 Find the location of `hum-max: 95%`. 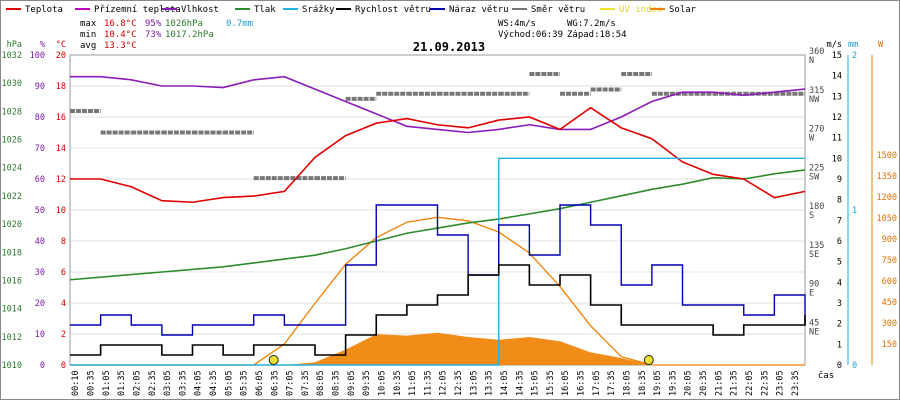

hum-max: 95% is located at coordinates (153, 24).